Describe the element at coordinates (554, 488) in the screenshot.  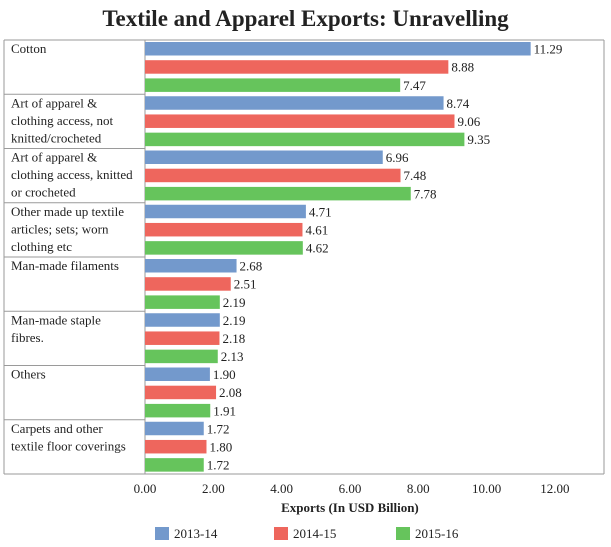
I see `x-tick-label: 12.00` at that location.